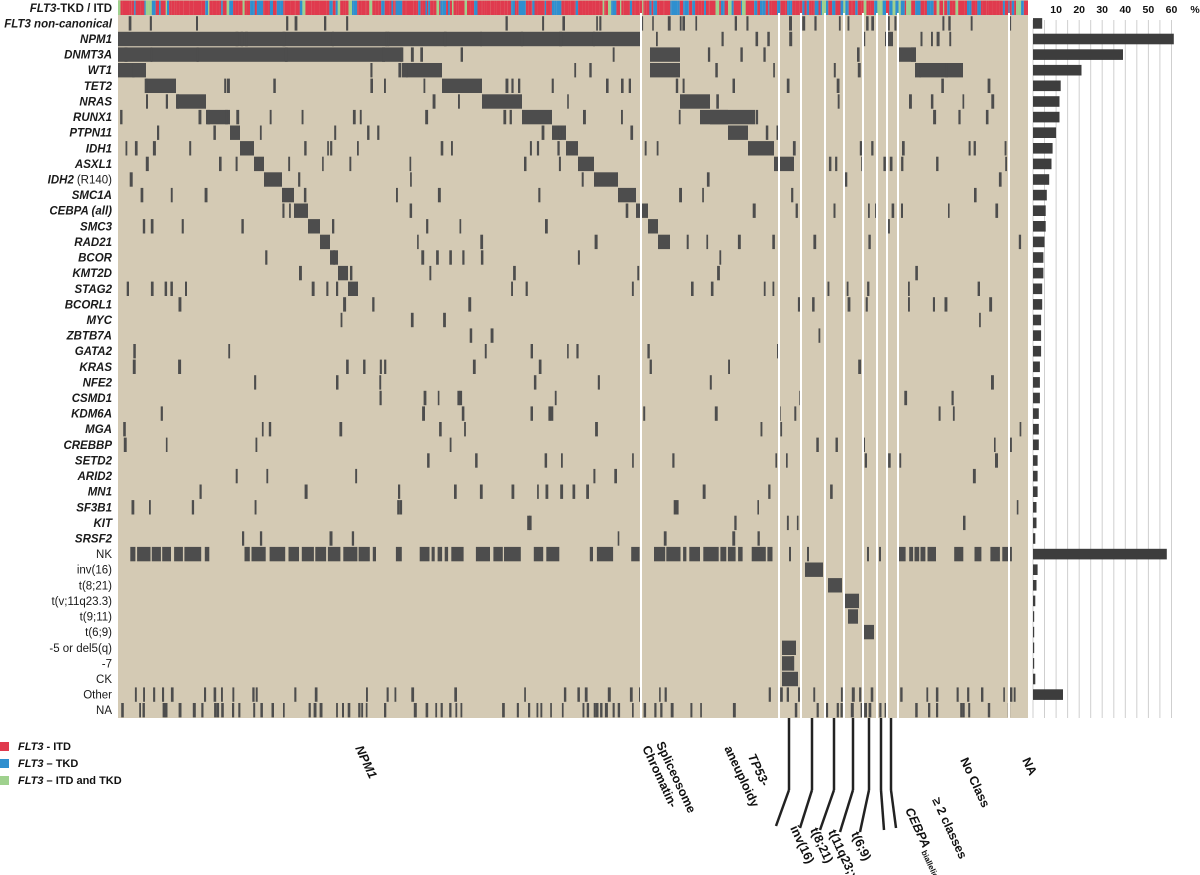 This screenshot has width=1200, height=875. What do you see at coordinates (48, 764) in the screenshot?
I see `legend-label: FLT3 – TKD` at bounding box center [48, 764].